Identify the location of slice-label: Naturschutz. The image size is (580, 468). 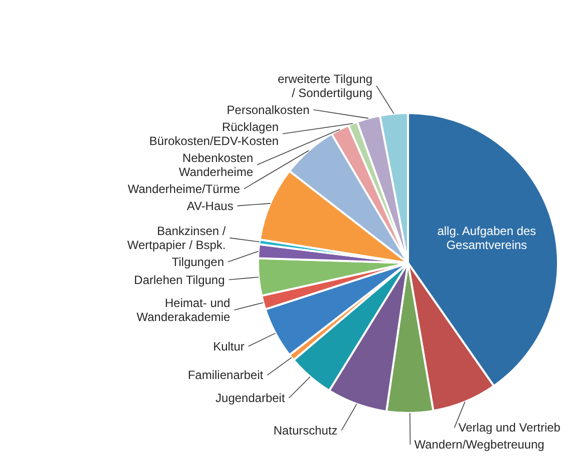
(306, 430).